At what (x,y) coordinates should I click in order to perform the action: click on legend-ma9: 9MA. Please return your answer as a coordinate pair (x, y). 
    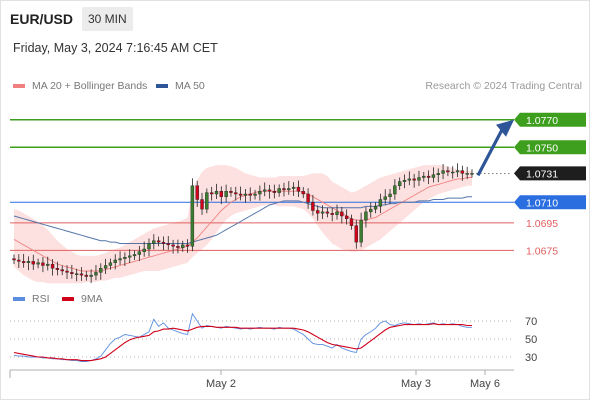
    Looking at the image, I should click on (82, 299).